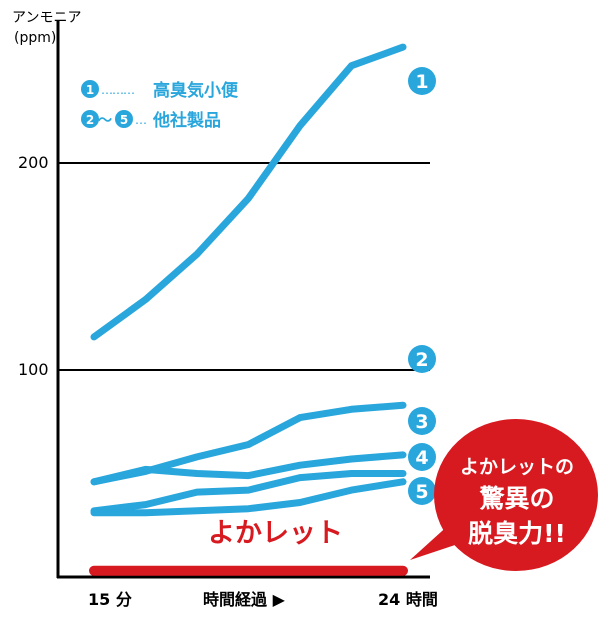 The width and height of the screenshot is (611, 629). Describe the element at coordinates (275, 533) in the screenshot. I see `yokaret-series-label: よかレット` at that location.